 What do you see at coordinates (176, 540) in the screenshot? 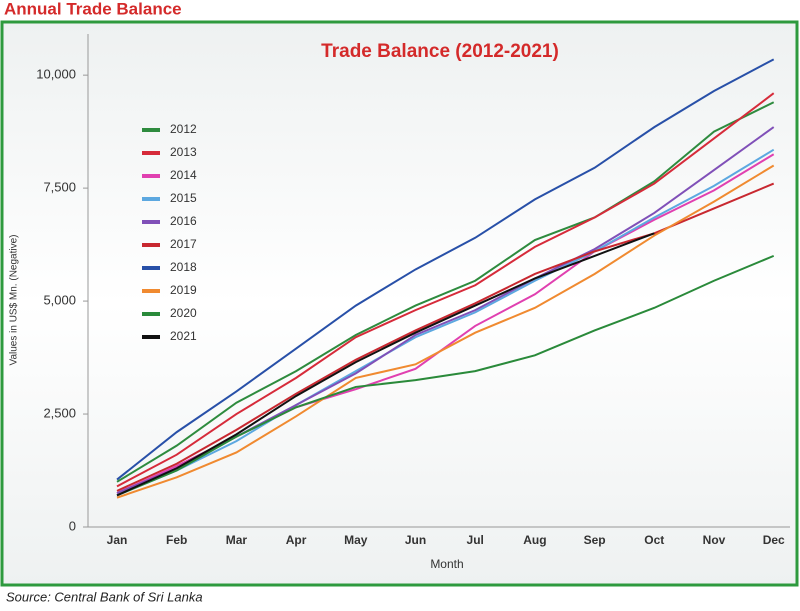
I see `x-tick-label: Feb` at bounding box center [176, 540].